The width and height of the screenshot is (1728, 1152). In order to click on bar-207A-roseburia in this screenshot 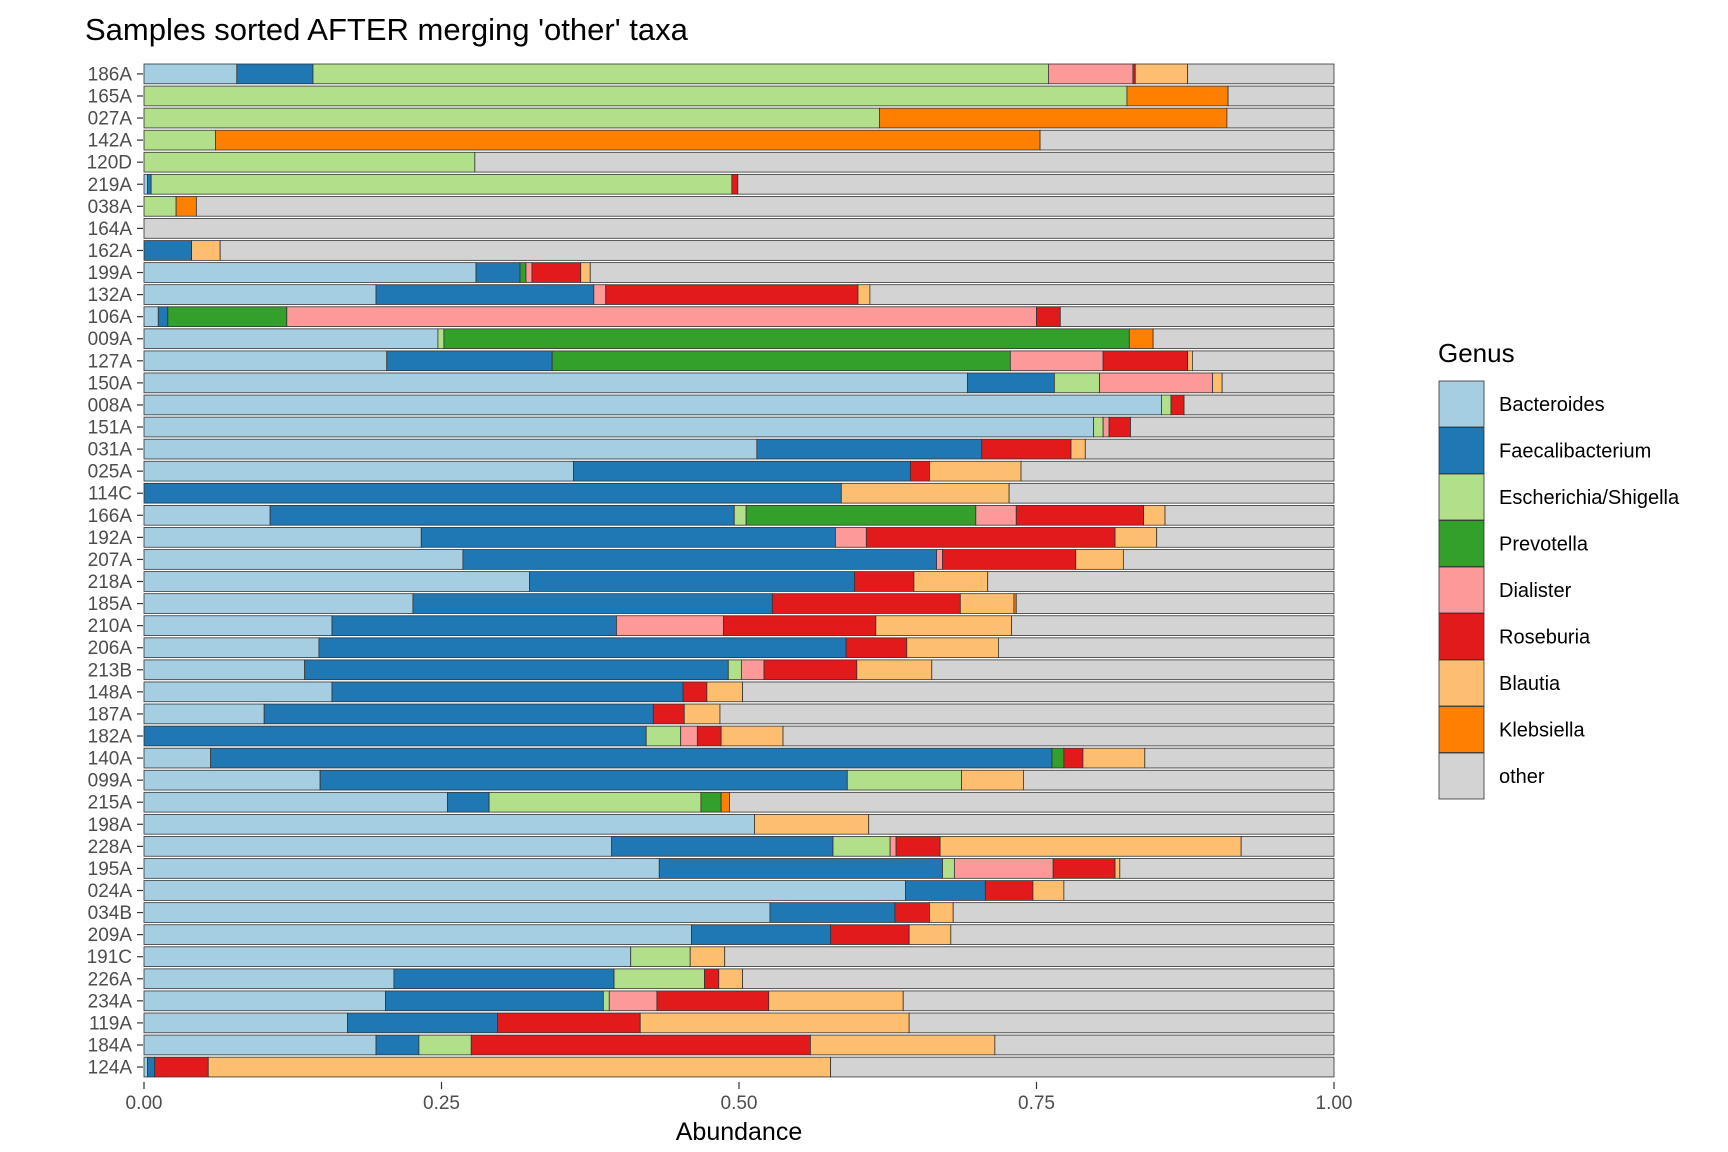, I will do `click(1009, 559)`.